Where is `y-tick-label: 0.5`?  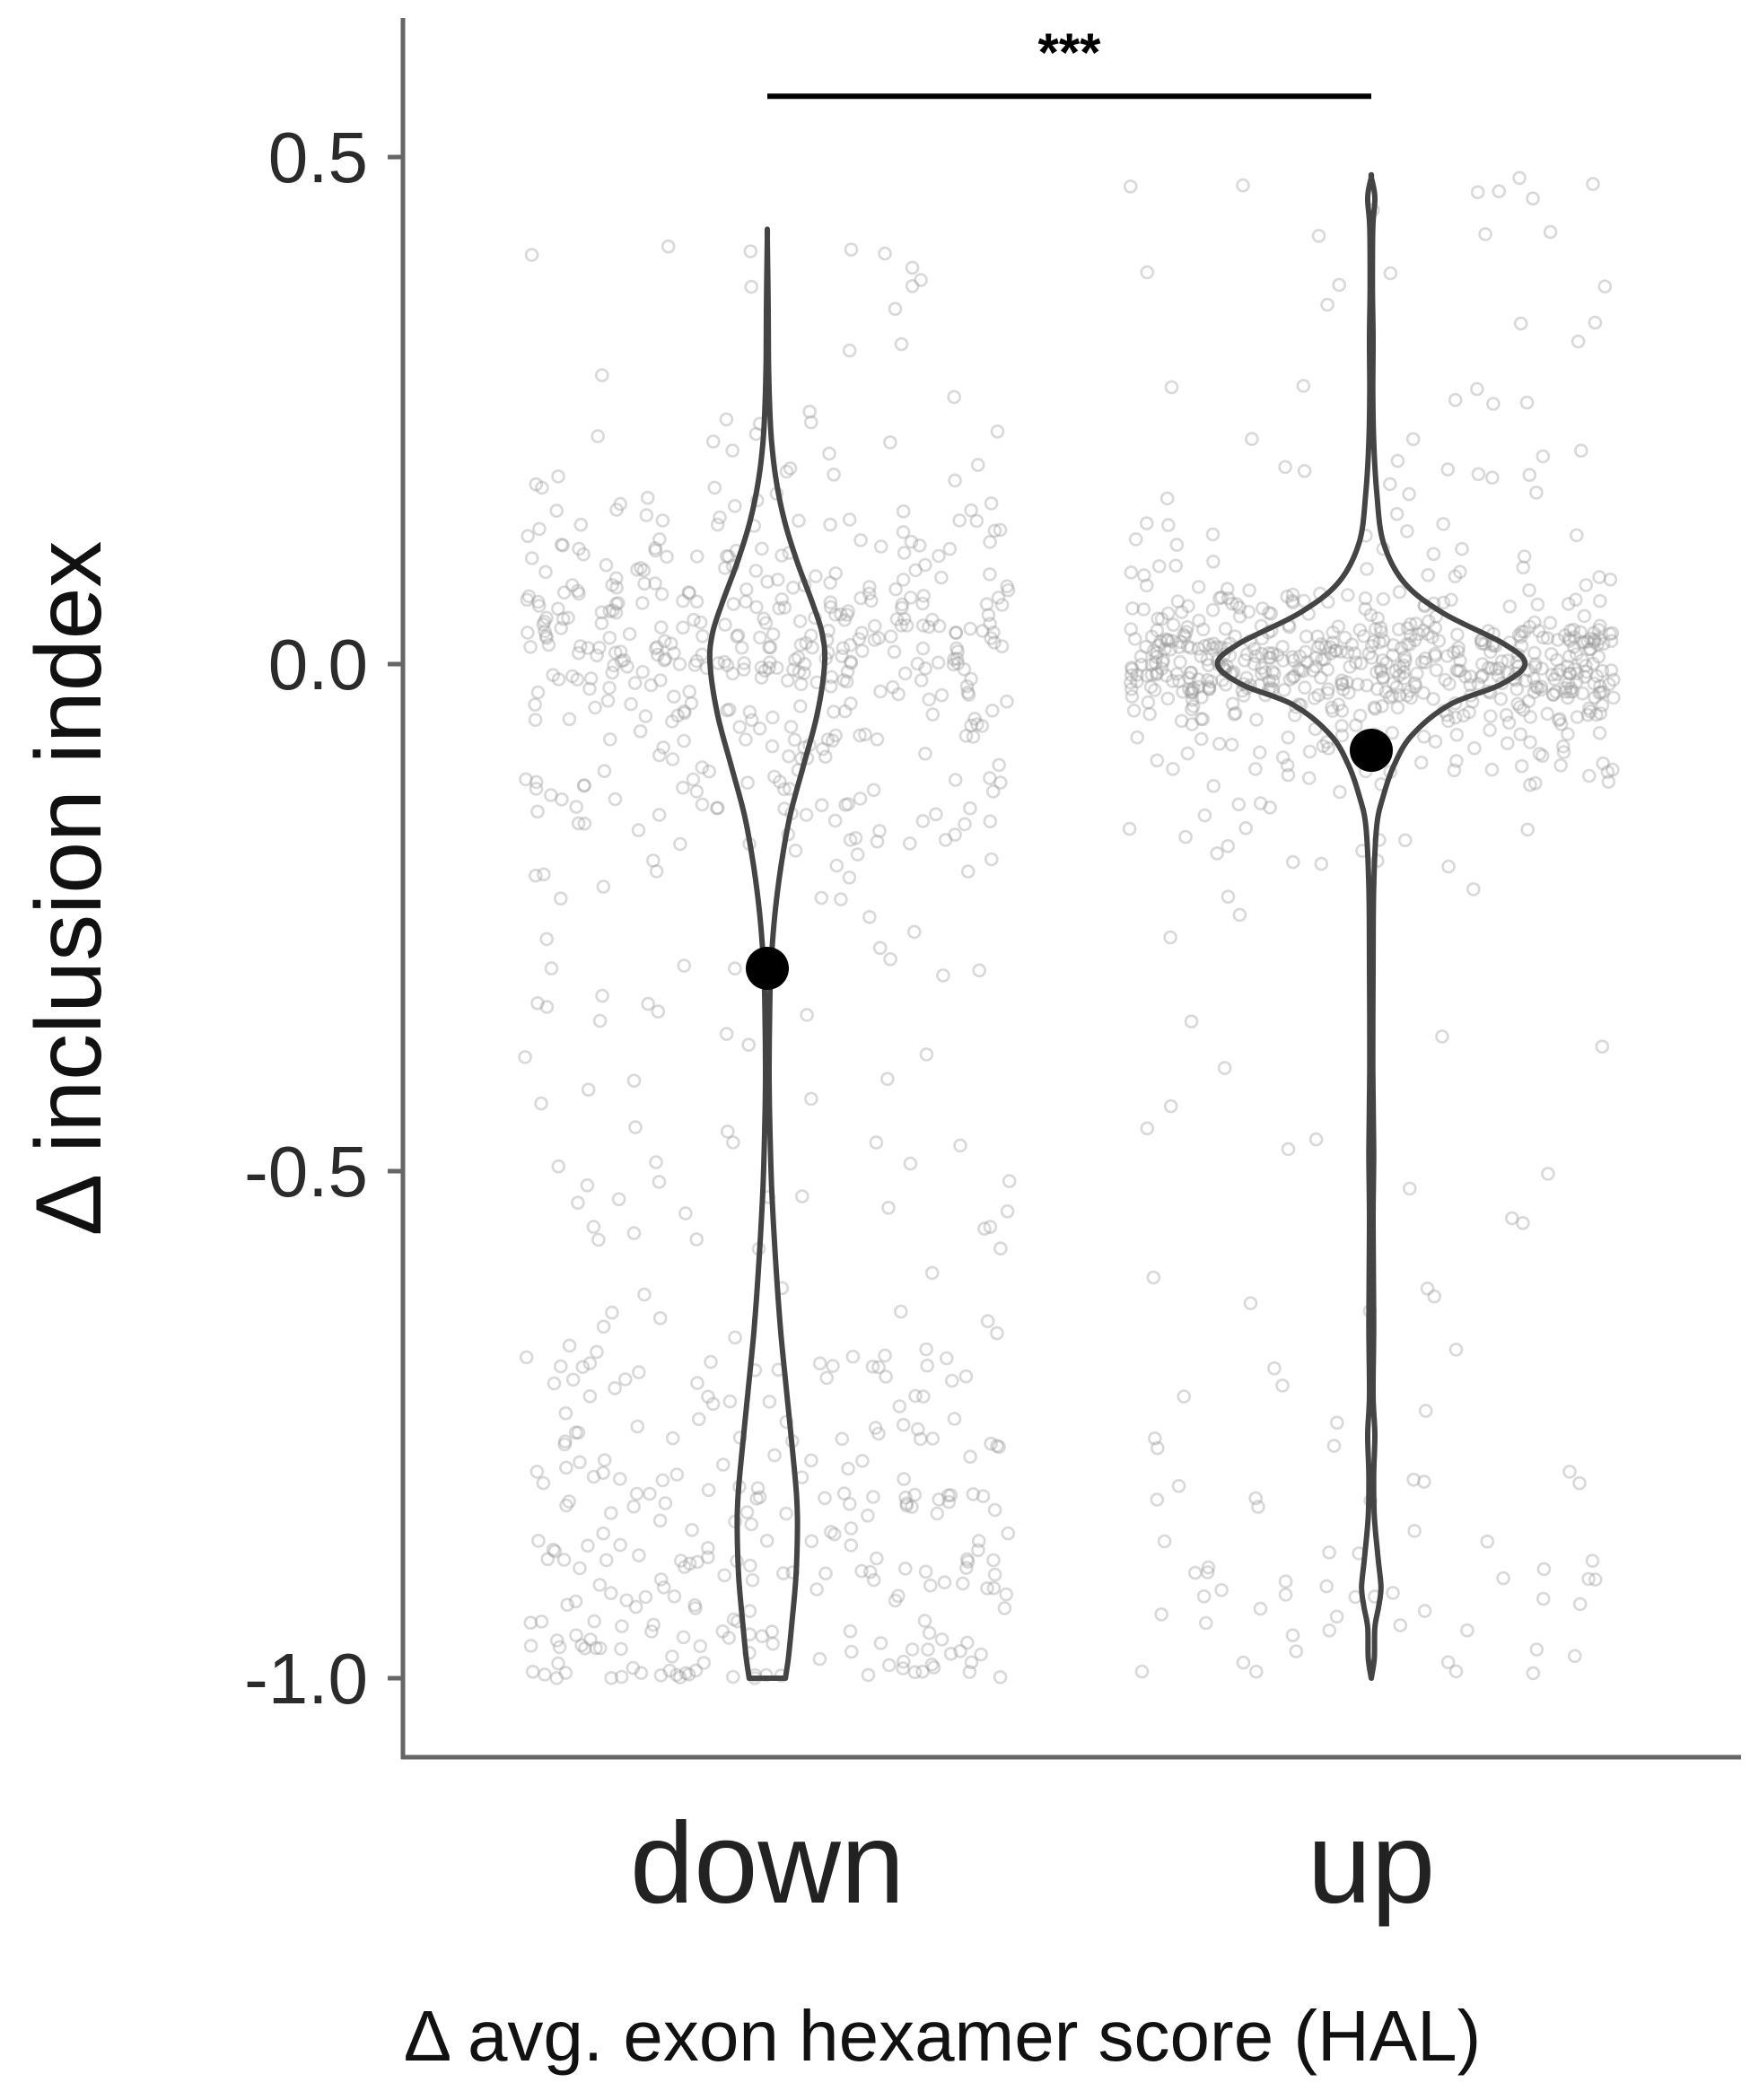
y-tick-label: 0.5 is located at coordinates (318, 157).